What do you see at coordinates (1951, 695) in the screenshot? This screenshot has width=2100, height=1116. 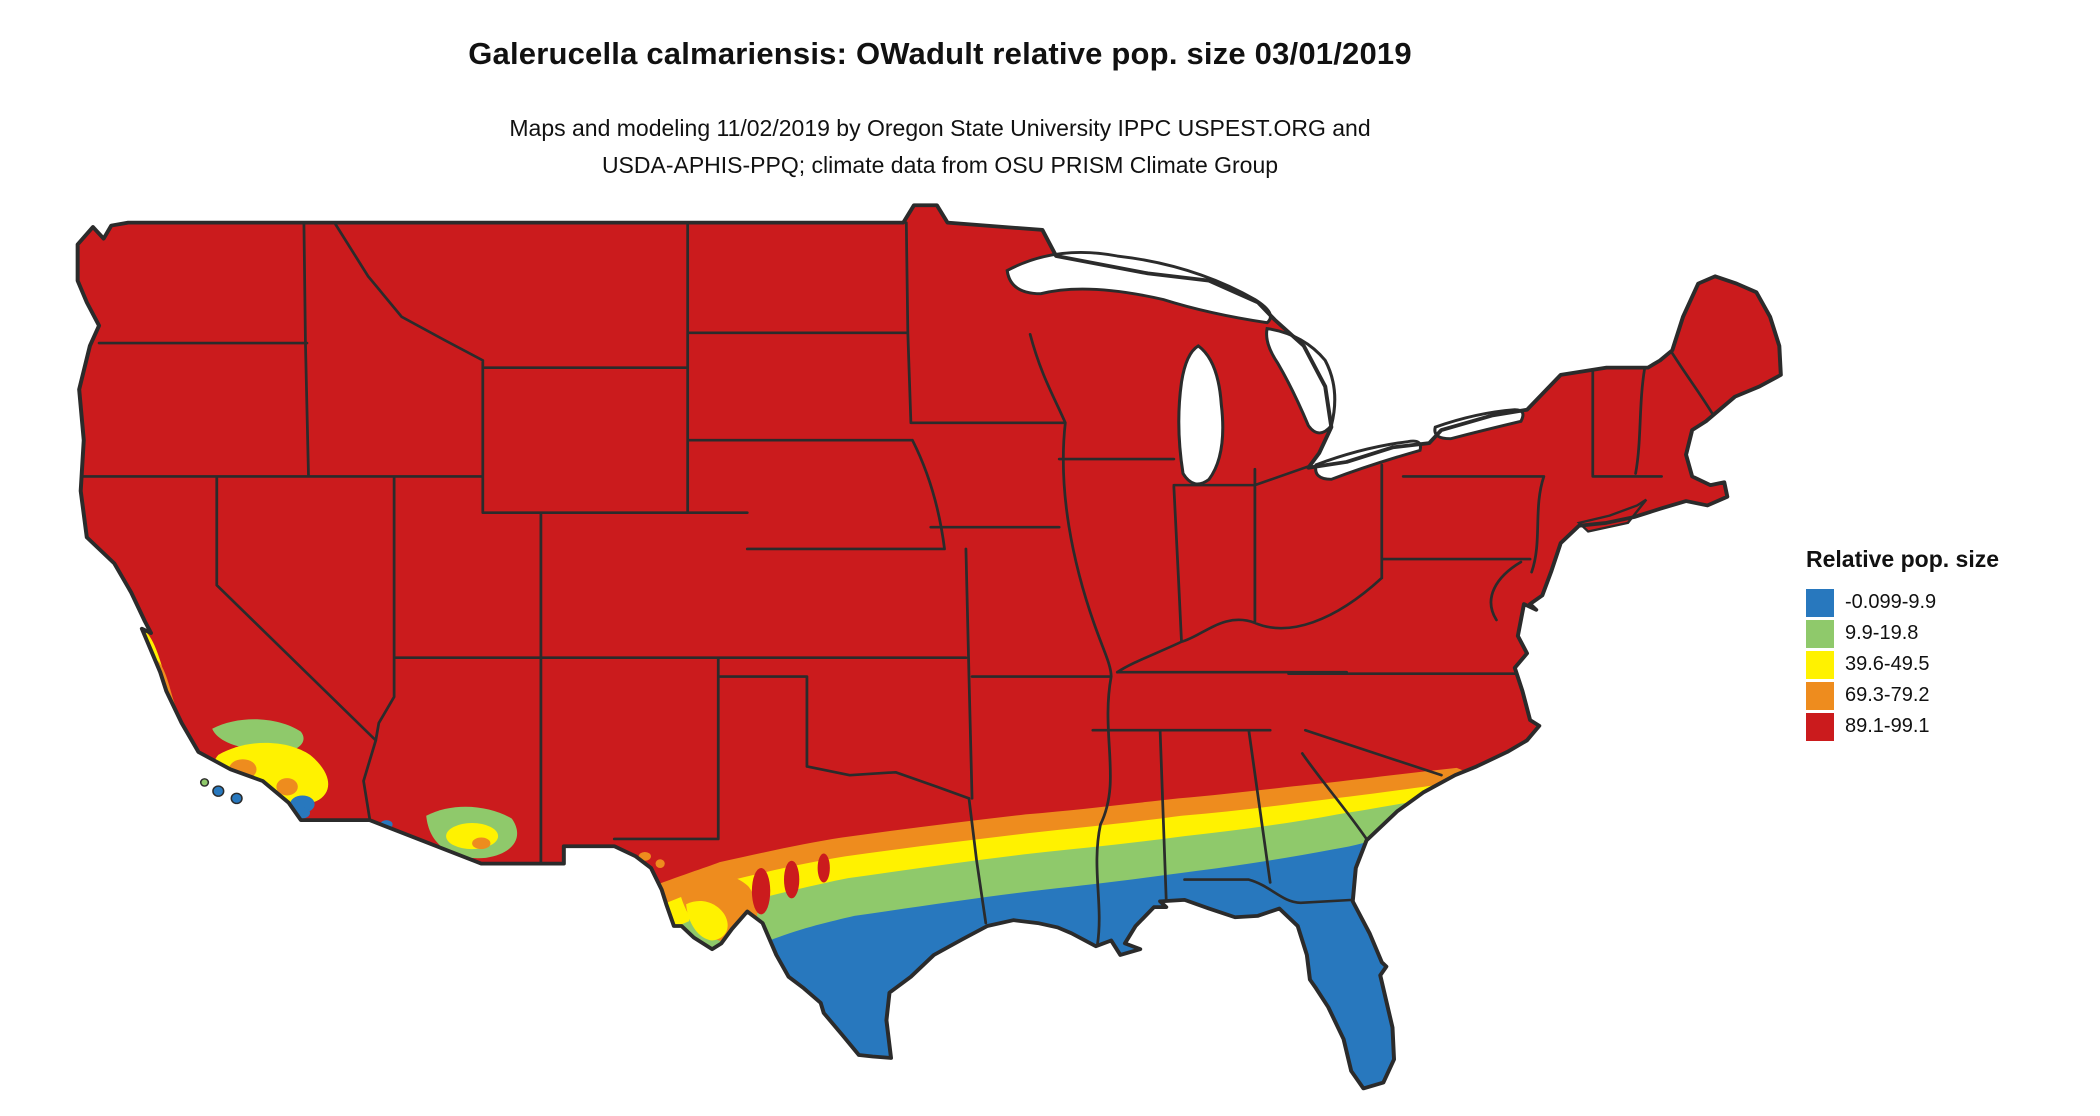 I see `legend-item: 69.3-79.2` at bounding box center [1951, 695].